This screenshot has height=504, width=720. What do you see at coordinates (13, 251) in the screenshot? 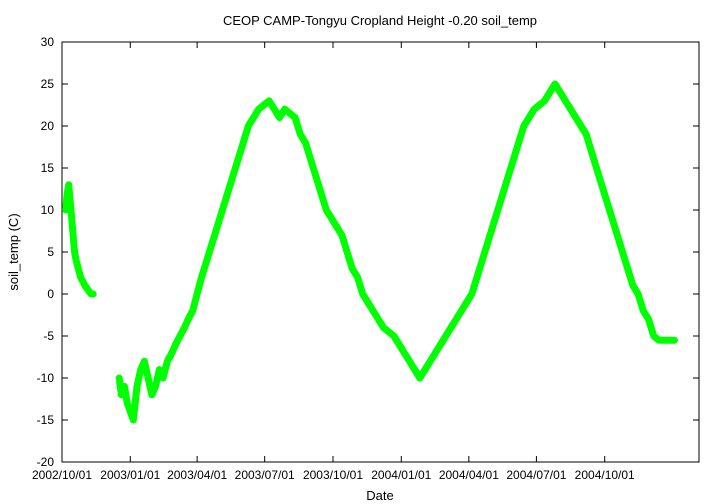
I see `y-axis-label: soil_temp (C)` at bounding box center [13, 251].